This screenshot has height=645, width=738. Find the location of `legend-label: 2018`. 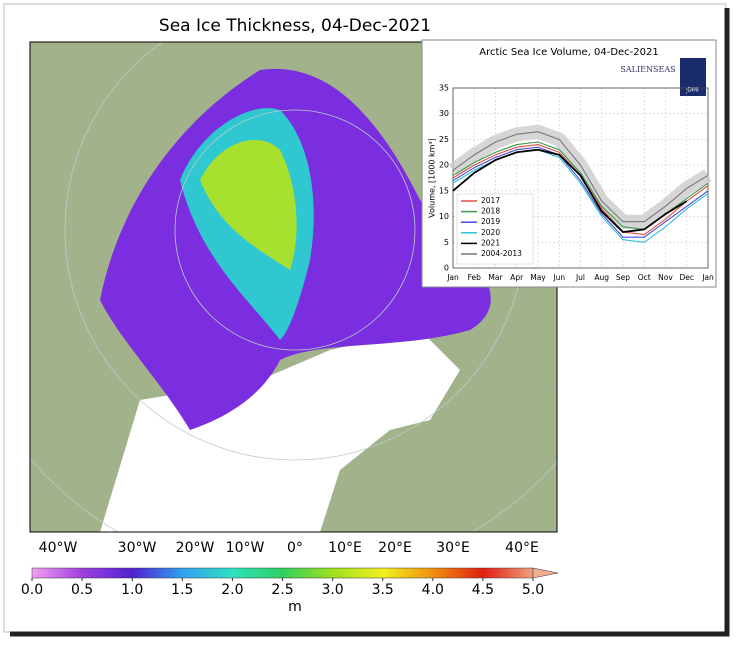

legend-label: 2018 is located at coordinates (490, 211).